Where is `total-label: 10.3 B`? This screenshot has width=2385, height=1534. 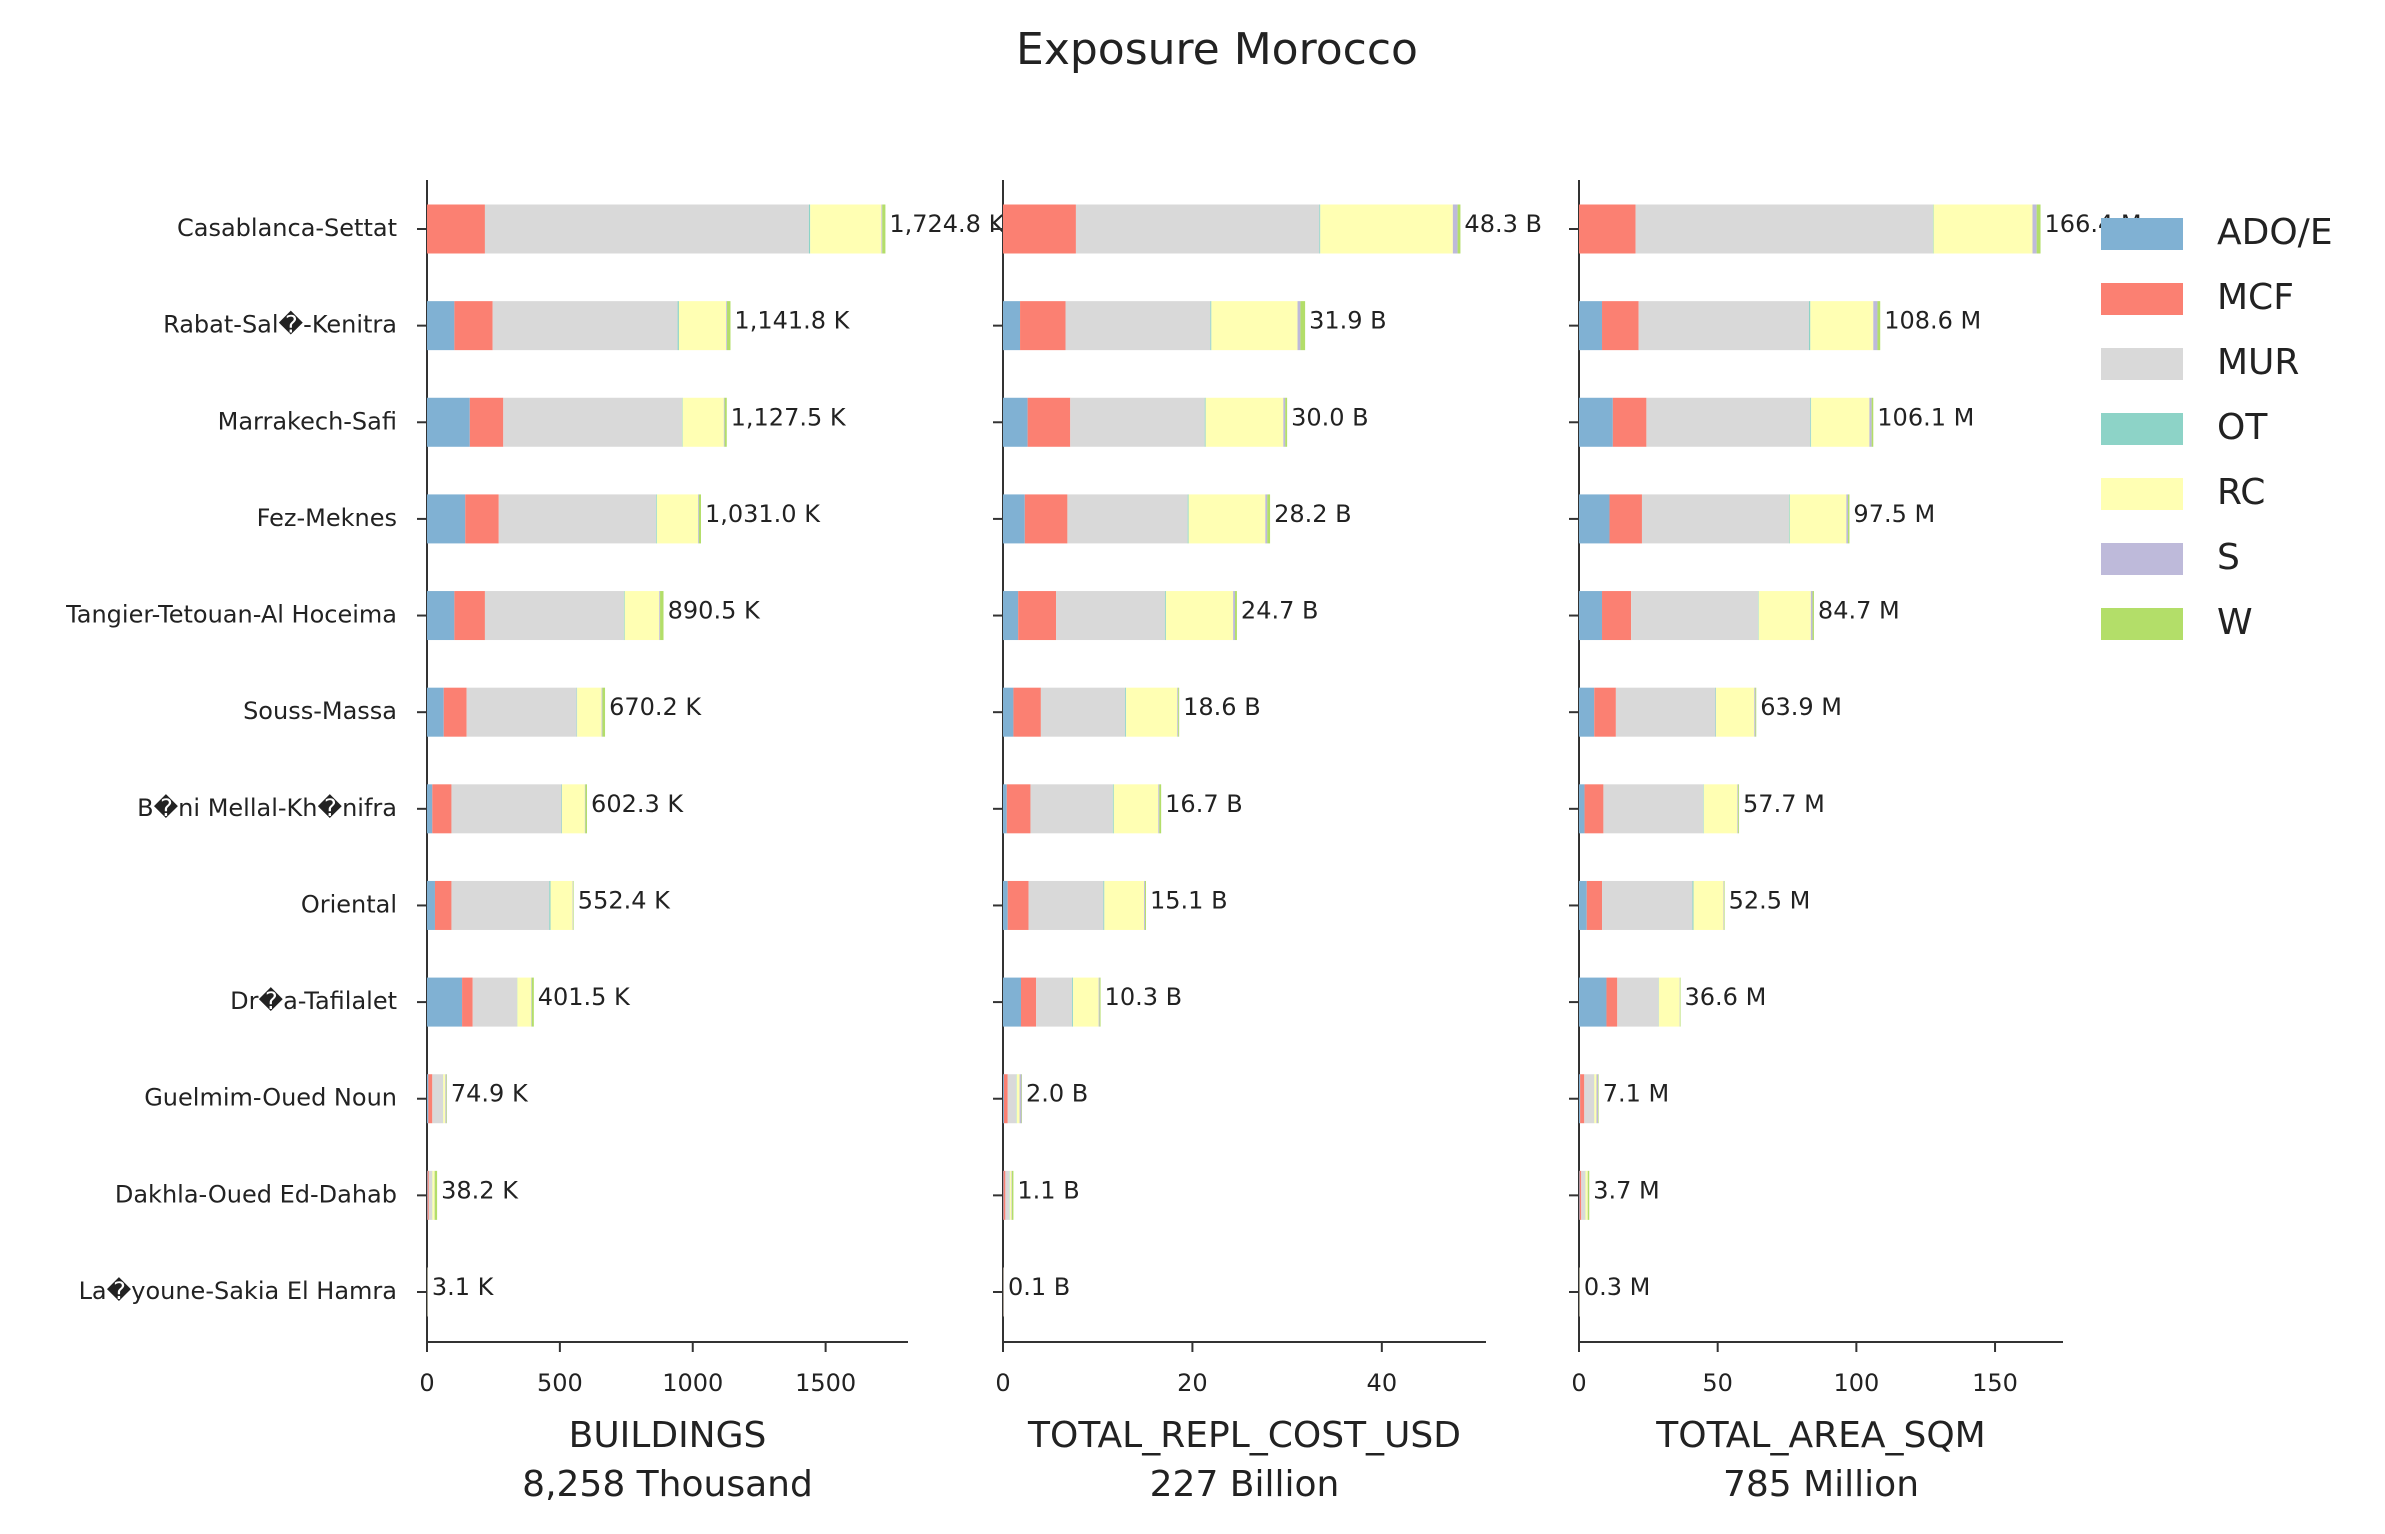 total-label: 10.3 B is located at coordinates (1144, 997).